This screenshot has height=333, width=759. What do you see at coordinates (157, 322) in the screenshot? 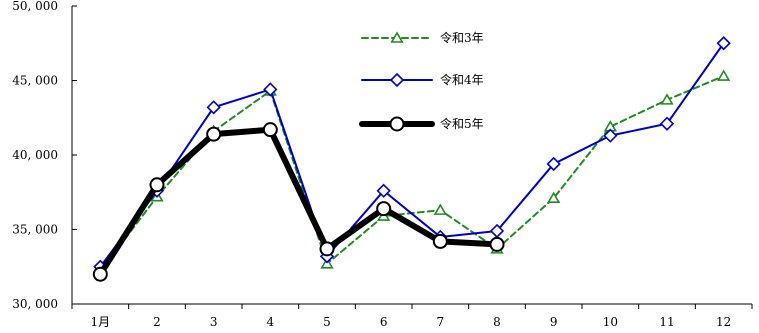
I see `x-tick-label: 2` at bounding box center [157, 322].